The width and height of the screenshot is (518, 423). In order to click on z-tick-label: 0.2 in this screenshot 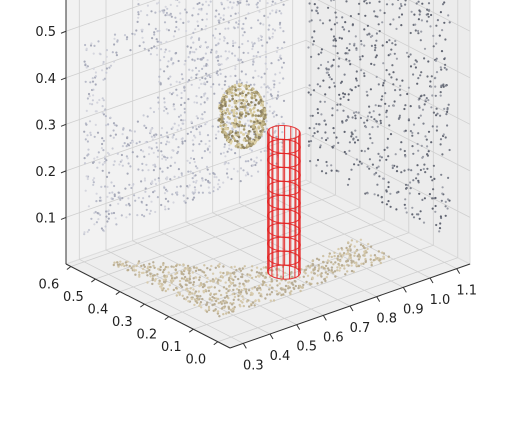, I will do `click(45, 172)`.